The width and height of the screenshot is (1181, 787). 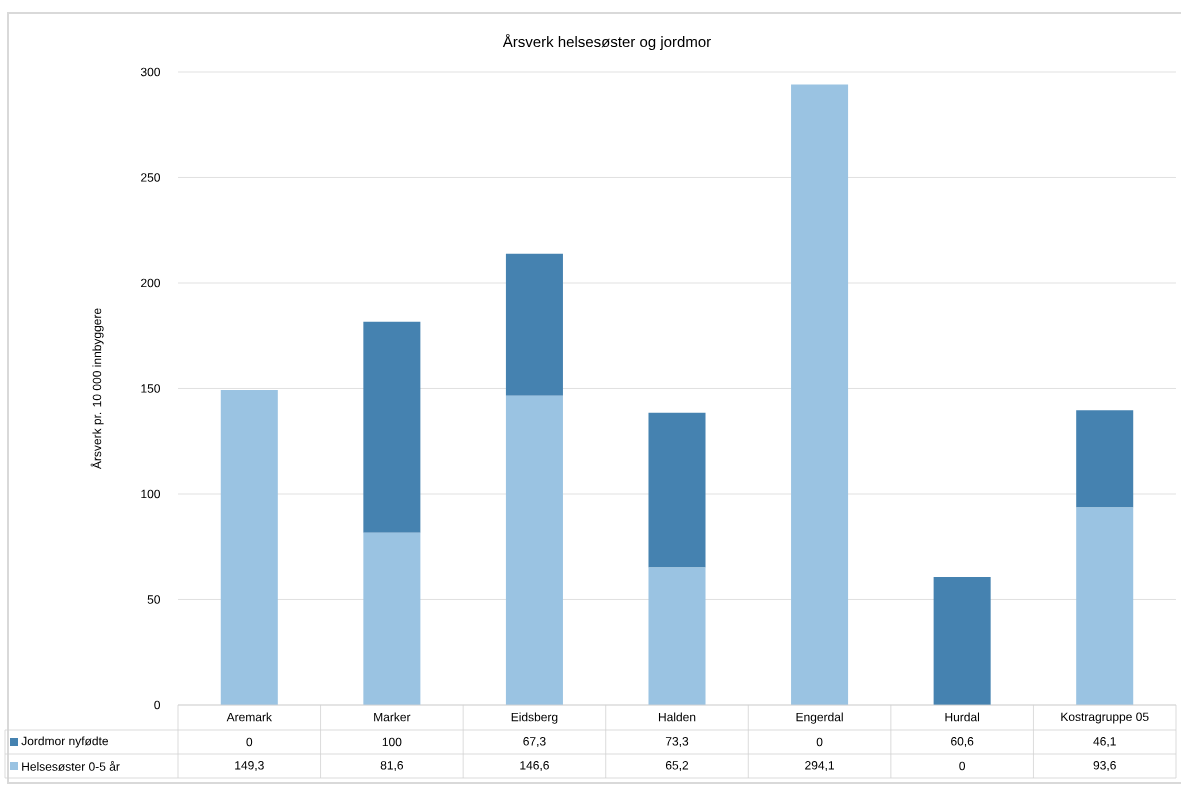 What do you see at coordinates (962, 717) in the screenshot?
I see `x-tick-label: Hurdal` at bounding box center [962, 717].